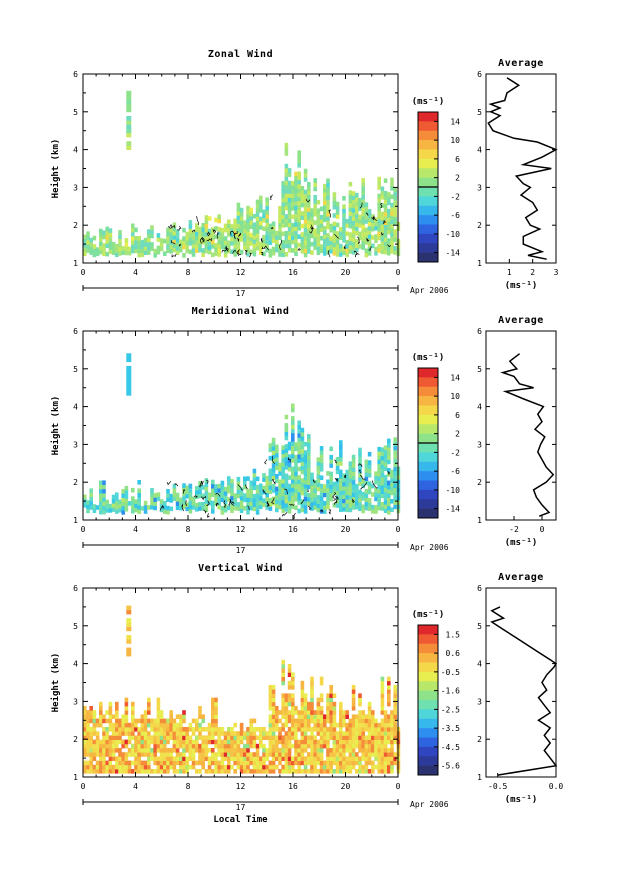 The image size is (617, 873). Describe the element at coordinates (75, 331) in the screenshot. I see `y-tick-label: 6` at that location.